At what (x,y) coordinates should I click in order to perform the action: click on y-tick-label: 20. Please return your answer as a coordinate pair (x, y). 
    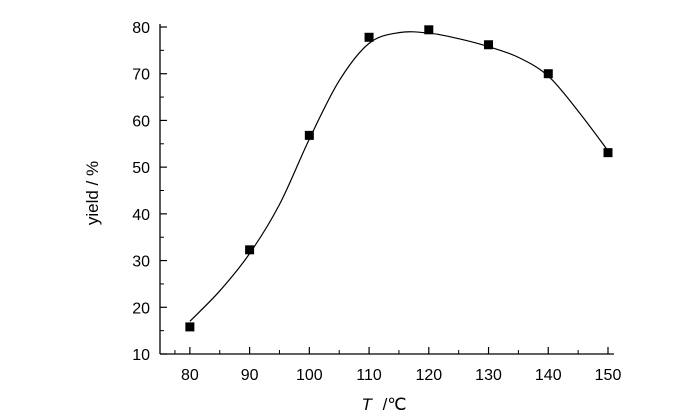
    Looking at the image, I should click on (141, 308).